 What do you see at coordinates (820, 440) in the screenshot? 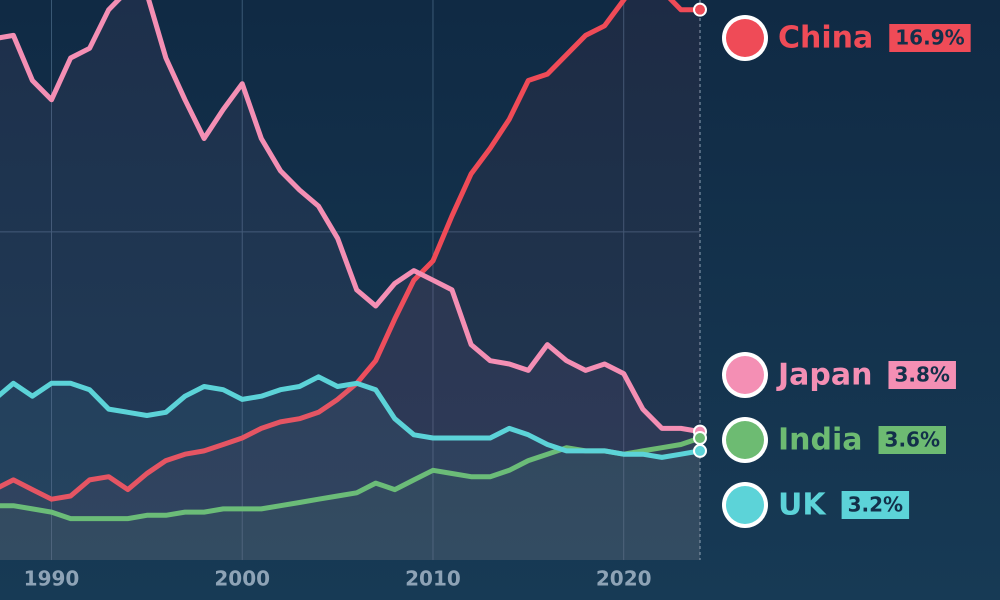
I see `legend-label: India` at bounding box center [820, 440].